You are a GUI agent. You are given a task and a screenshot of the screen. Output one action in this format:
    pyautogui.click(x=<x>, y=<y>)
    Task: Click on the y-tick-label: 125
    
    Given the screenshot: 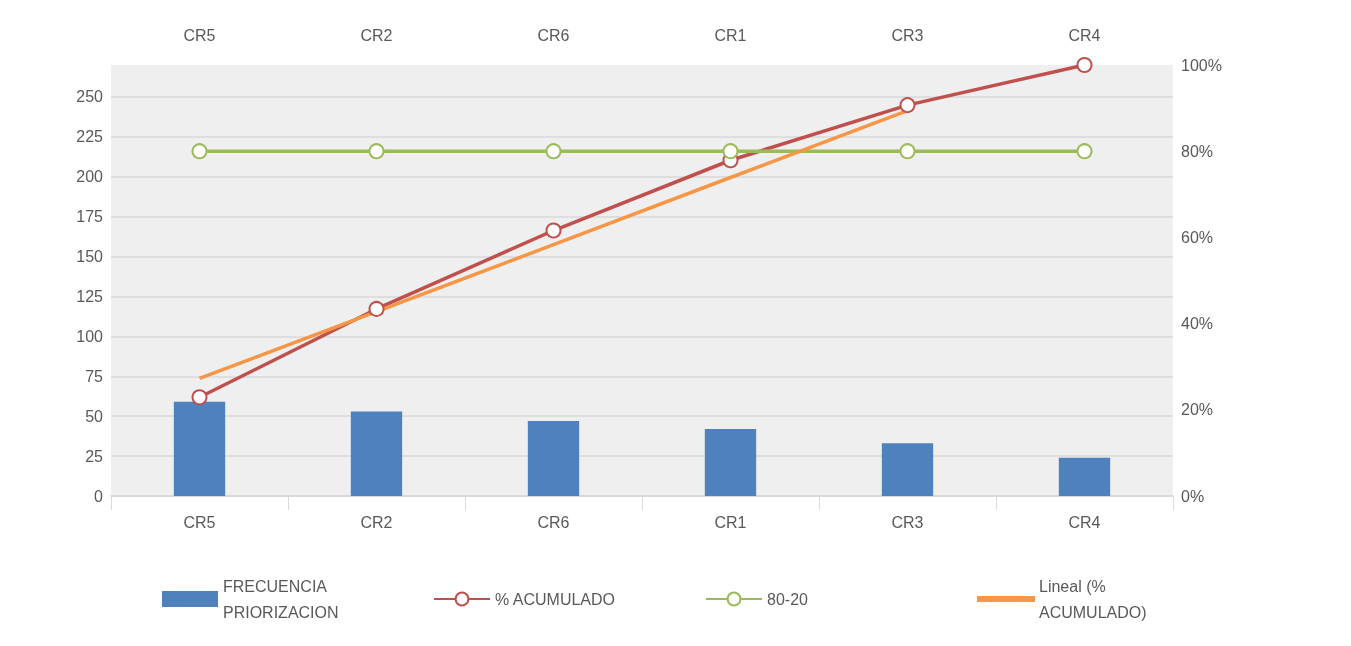 What is the action you would take?
    pyautogui.click(x=90, y=296)
    